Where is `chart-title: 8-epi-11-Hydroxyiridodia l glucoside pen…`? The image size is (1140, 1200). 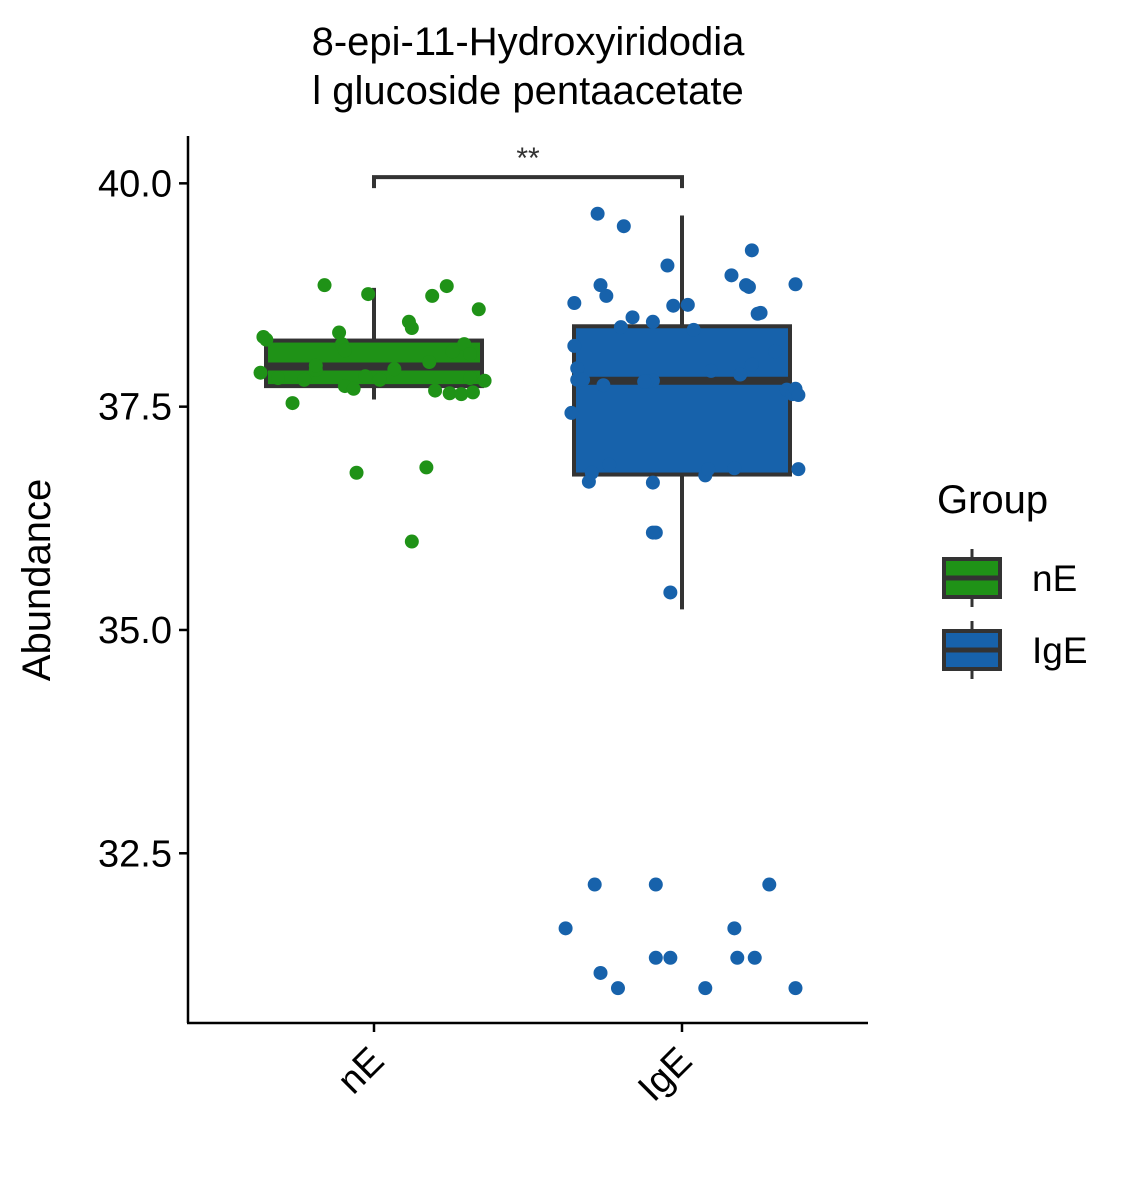
chart-title: 8-epi-11-Hydroxyiridodia l glucoside pen… is located at coordinates (529, 66).